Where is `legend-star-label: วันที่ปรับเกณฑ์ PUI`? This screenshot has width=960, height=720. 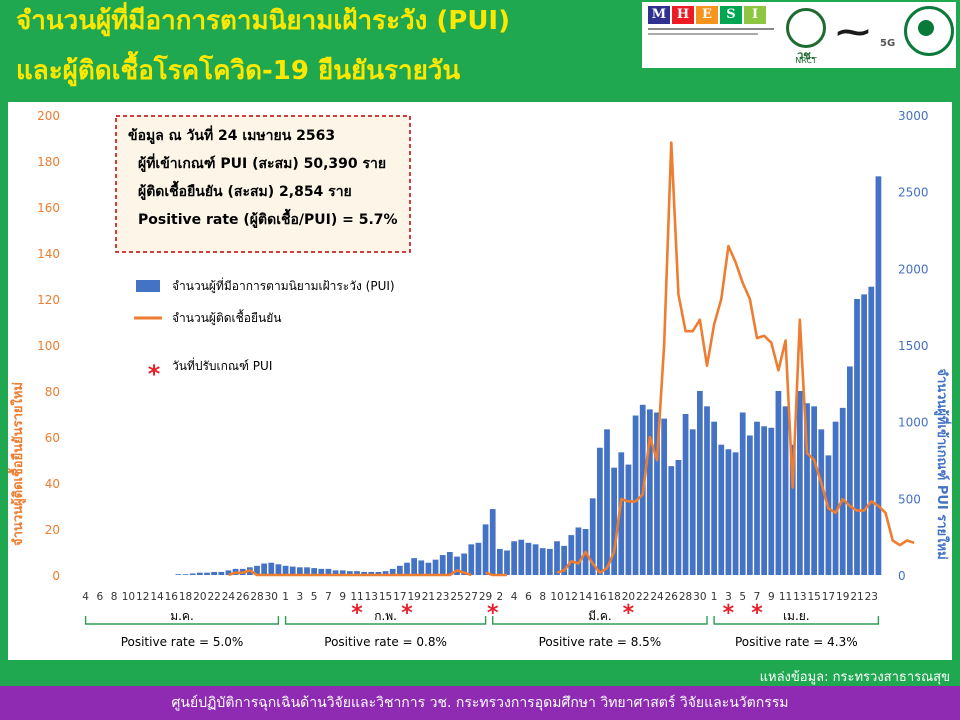 legend-star-label: วันที่ปรับเกณฑ์ PUI is located at coordinates (222, 365).